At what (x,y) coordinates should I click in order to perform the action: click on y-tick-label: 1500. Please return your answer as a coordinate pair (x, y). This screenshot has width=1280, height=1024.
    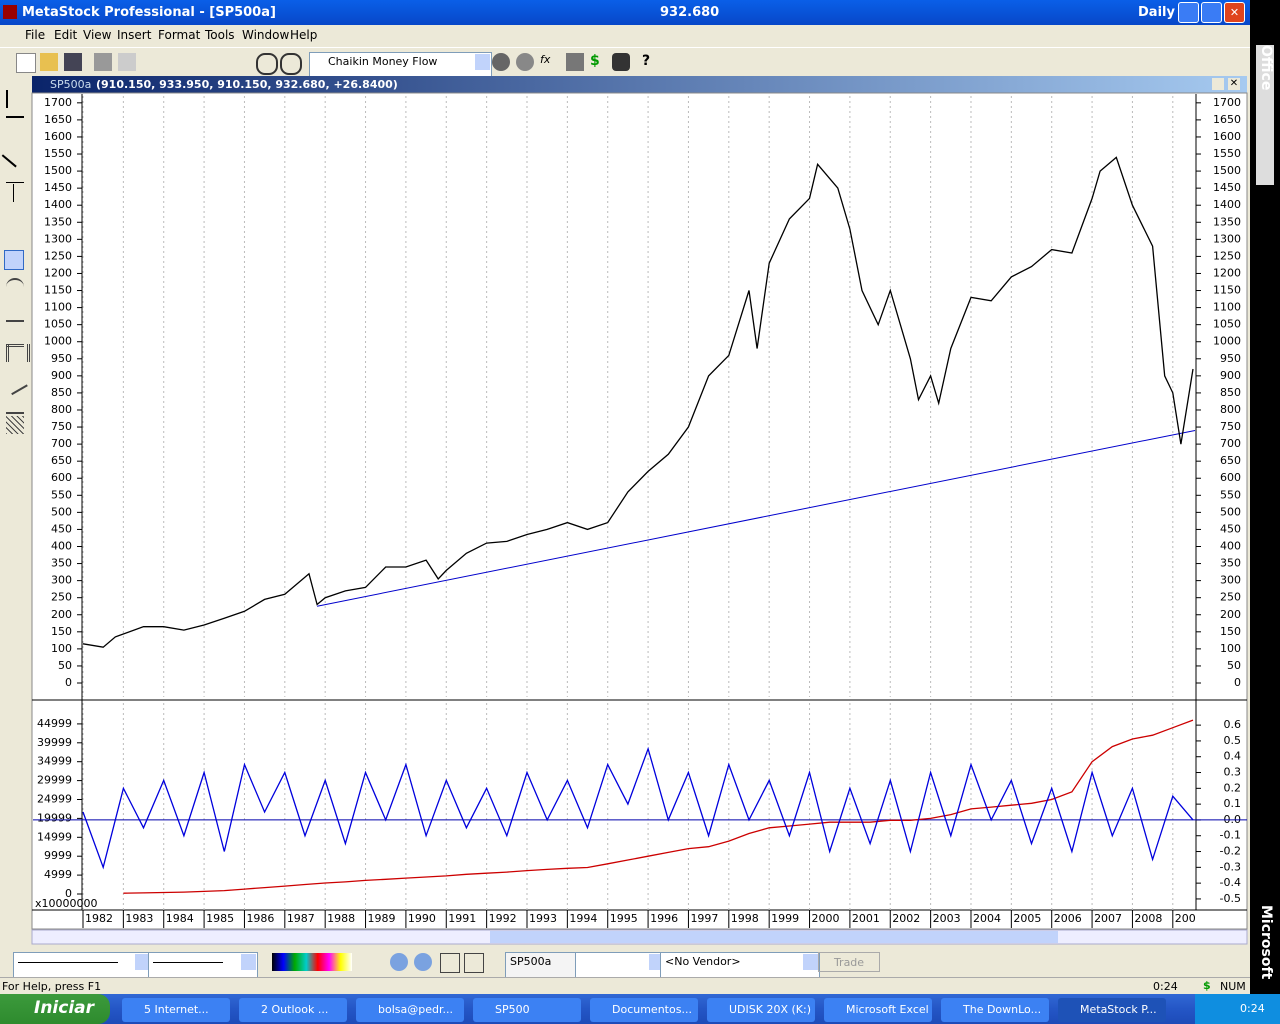
    Looking at the image, I should click on (1227, 170).